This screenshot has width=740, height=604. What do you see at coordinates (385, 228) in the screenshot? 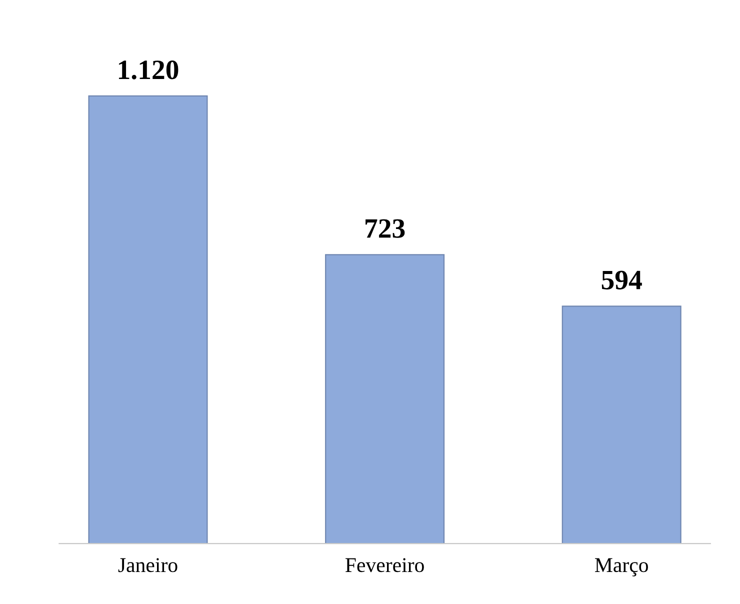
I see `data-label: 723` at bounding box center [385, 228].